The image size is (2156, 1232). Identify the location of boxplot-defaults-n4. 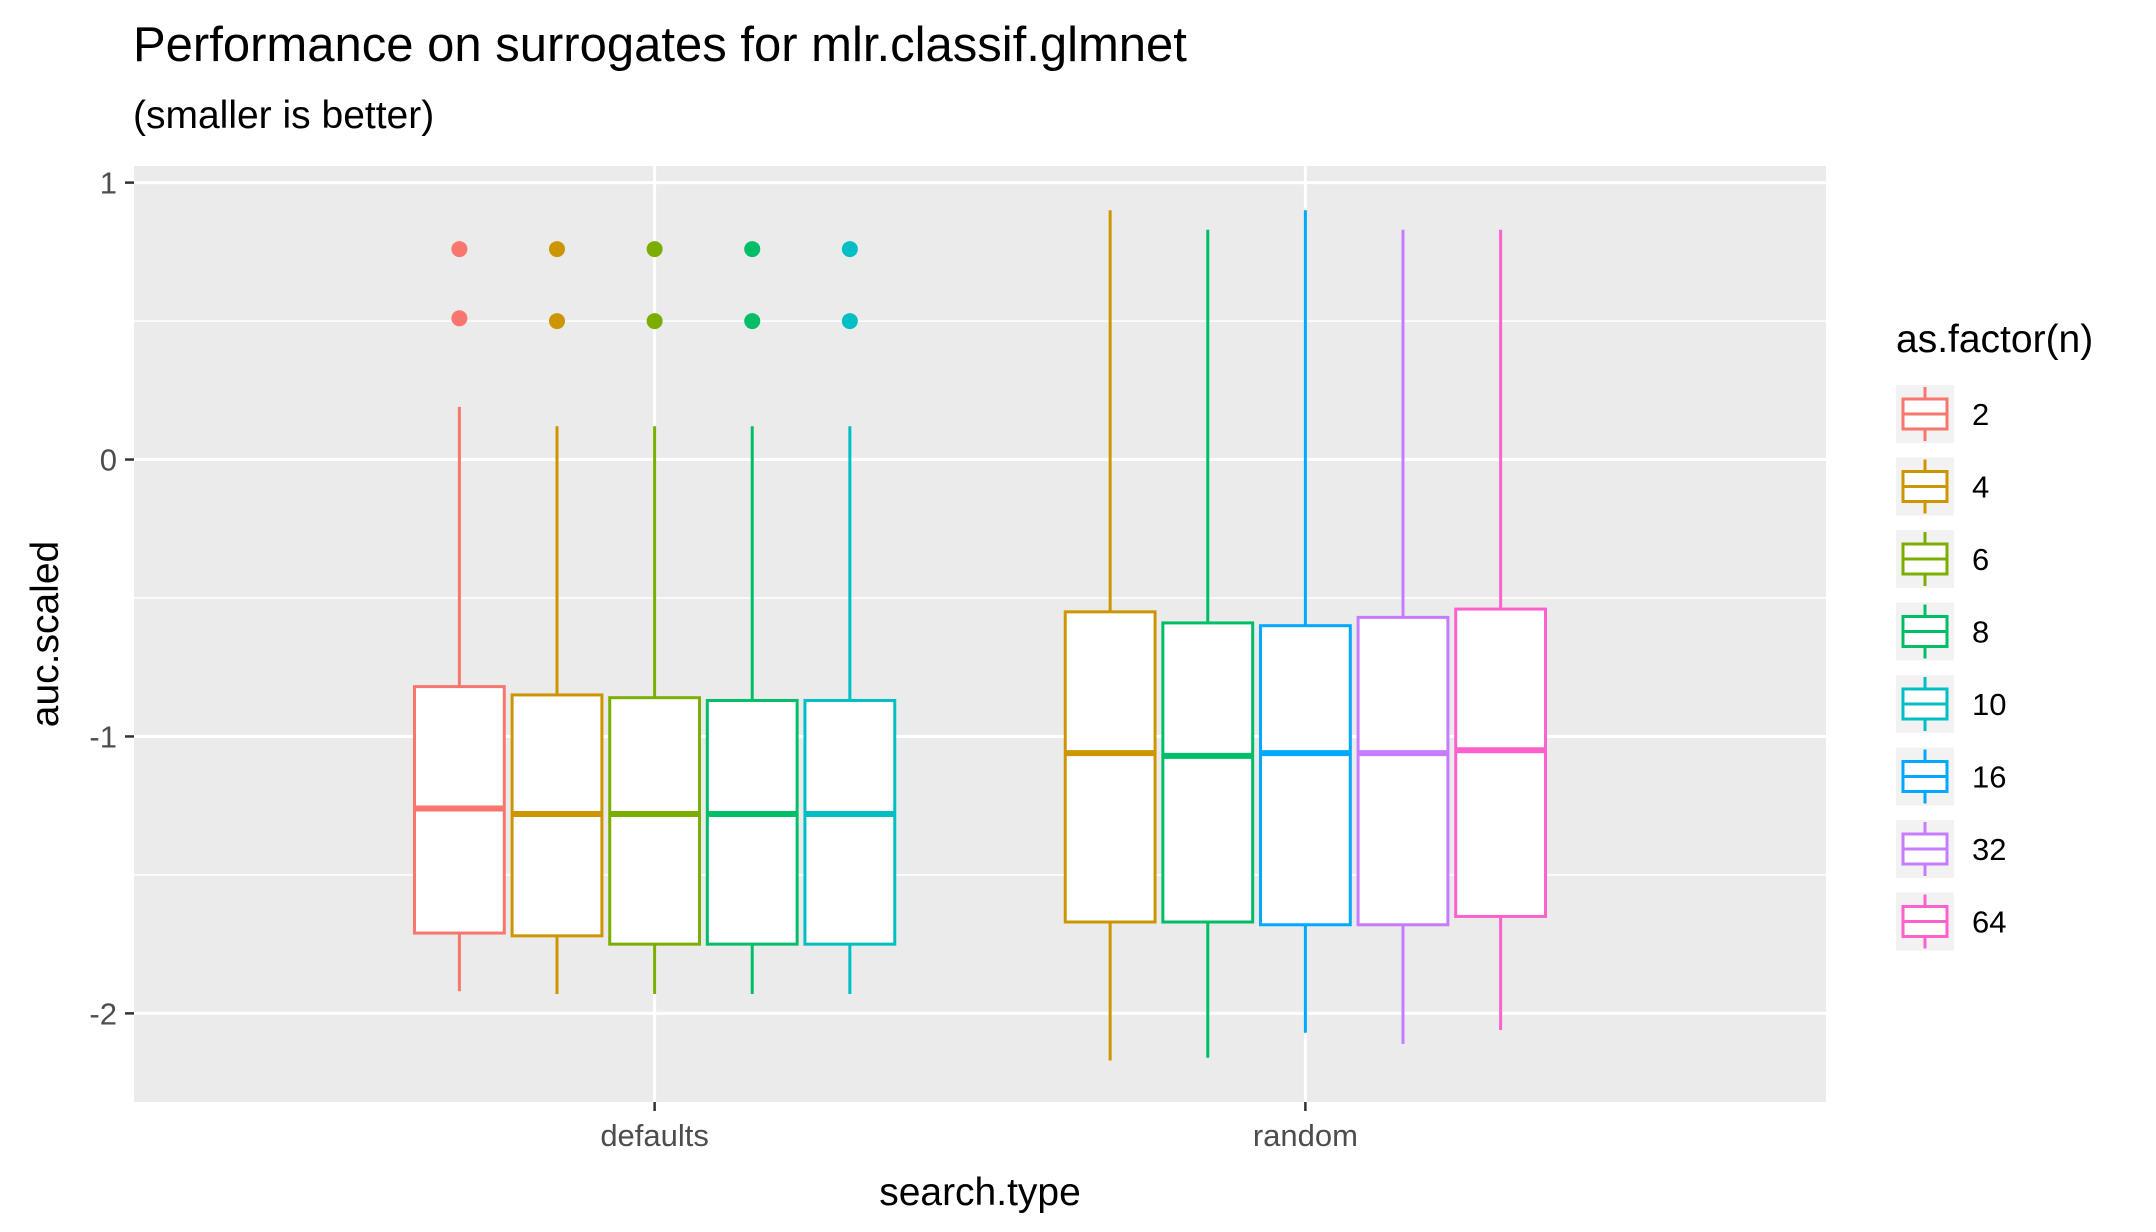
(557, 617).